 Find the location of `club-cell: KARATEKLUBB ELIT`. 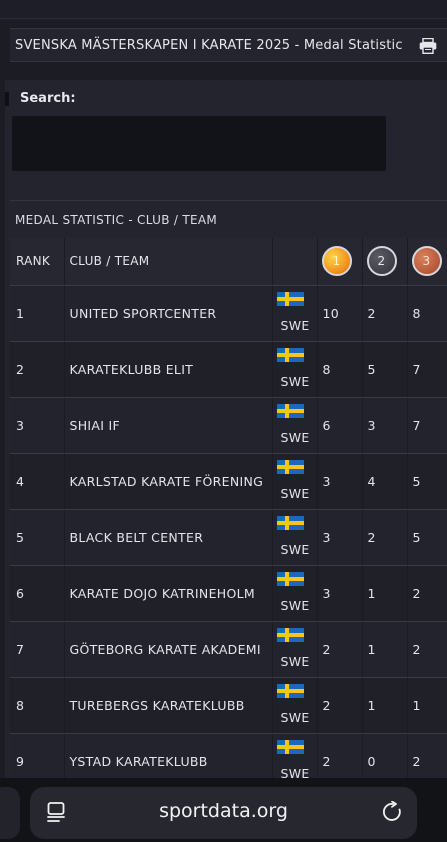

club-cell: KARATEKLUBB ELIT is located at coordinates (168, 369).